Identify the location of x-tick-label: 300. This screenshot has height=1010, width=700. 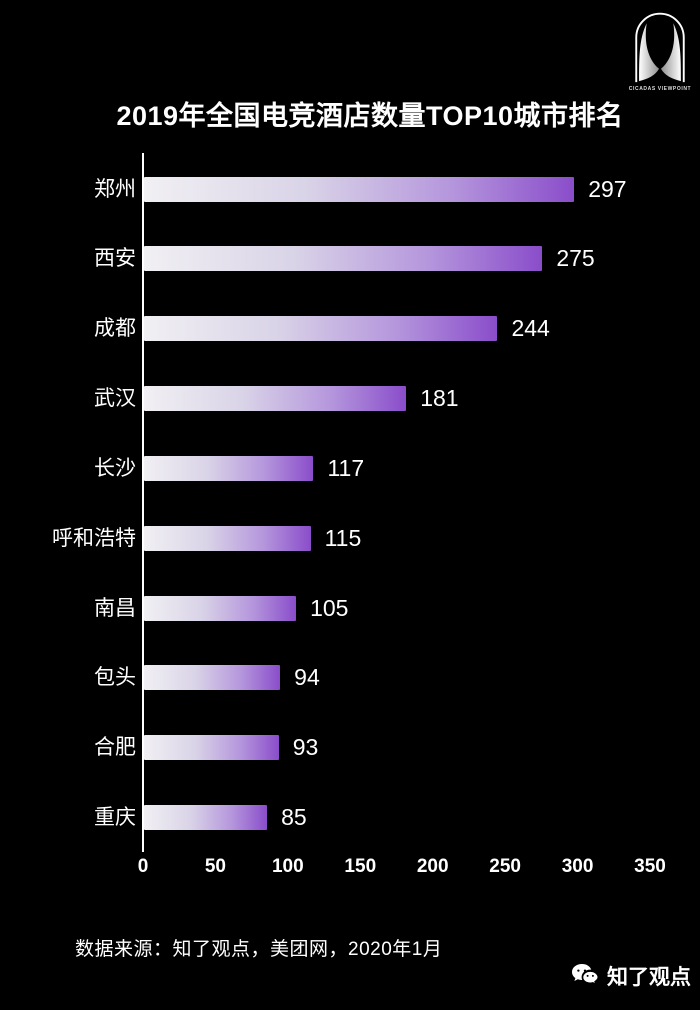
(577, 866).